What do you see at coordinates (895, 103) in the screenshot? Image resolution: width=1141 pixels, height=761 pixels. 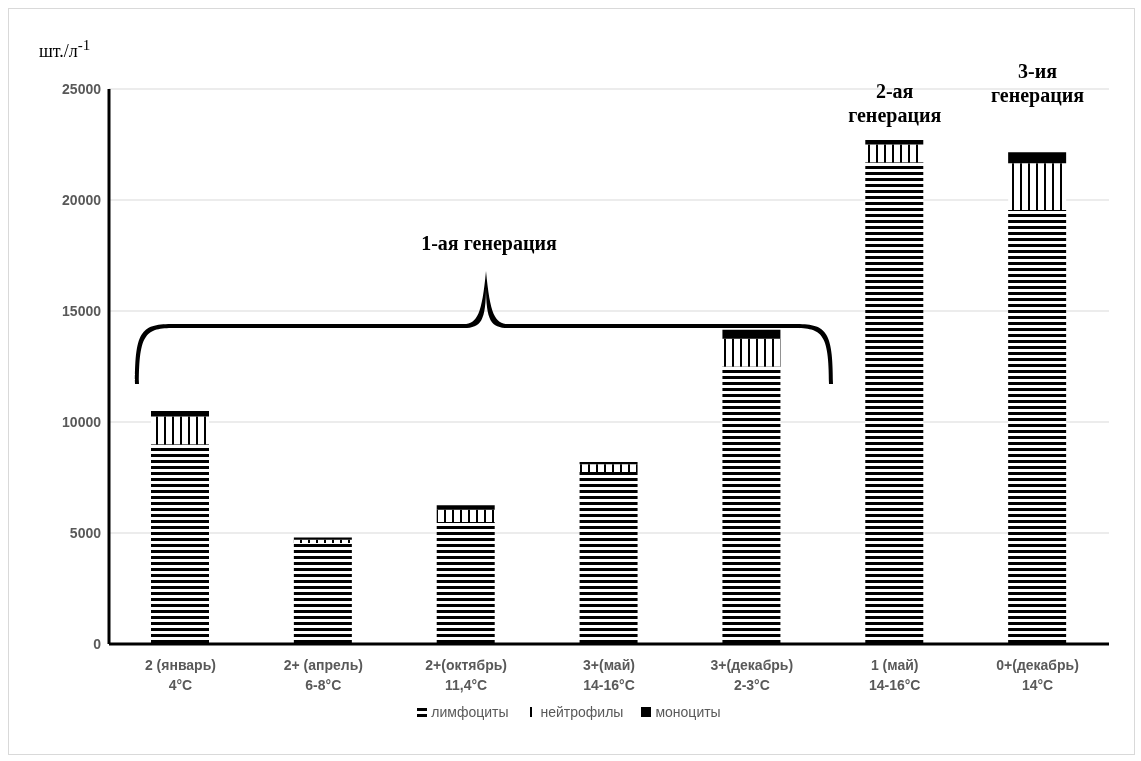 I see `annotation: 2-ая генерация` at bounding box center [895, 103].